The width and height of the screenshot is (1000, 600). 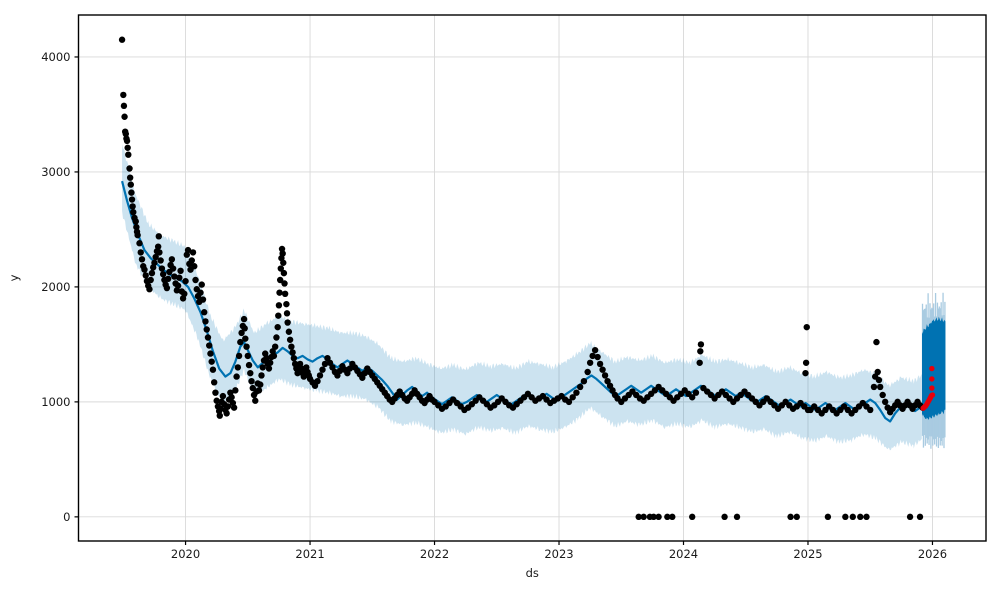 What do you see at coordinates (185, 554) in the screenshot?
I see `x-tick-label: 2020` at bounding box center [185, 554].